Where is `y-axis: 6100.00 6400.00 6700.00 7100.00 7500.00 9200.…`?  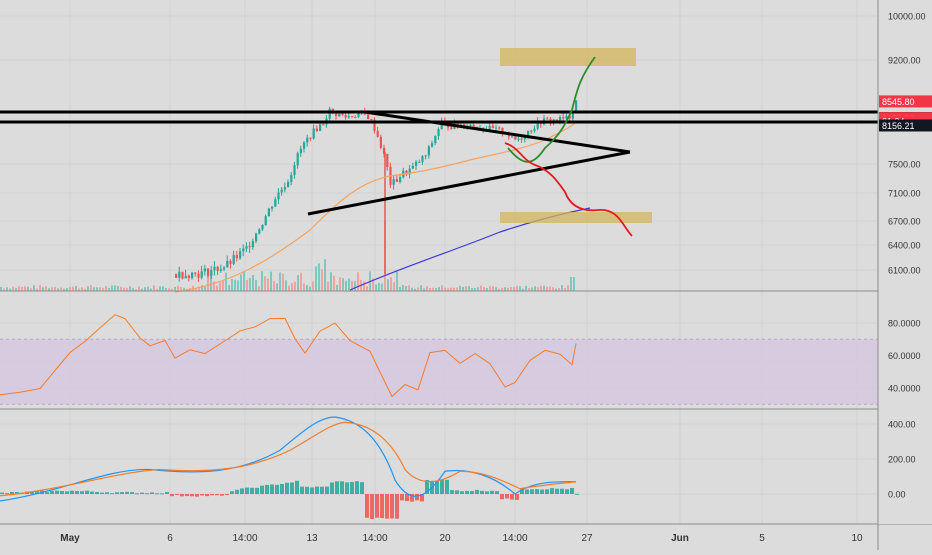
y-axis: 6100.00 6400.00 6700.00 7100.00 7500.00 9200.… is located at coordinates (904, 275).